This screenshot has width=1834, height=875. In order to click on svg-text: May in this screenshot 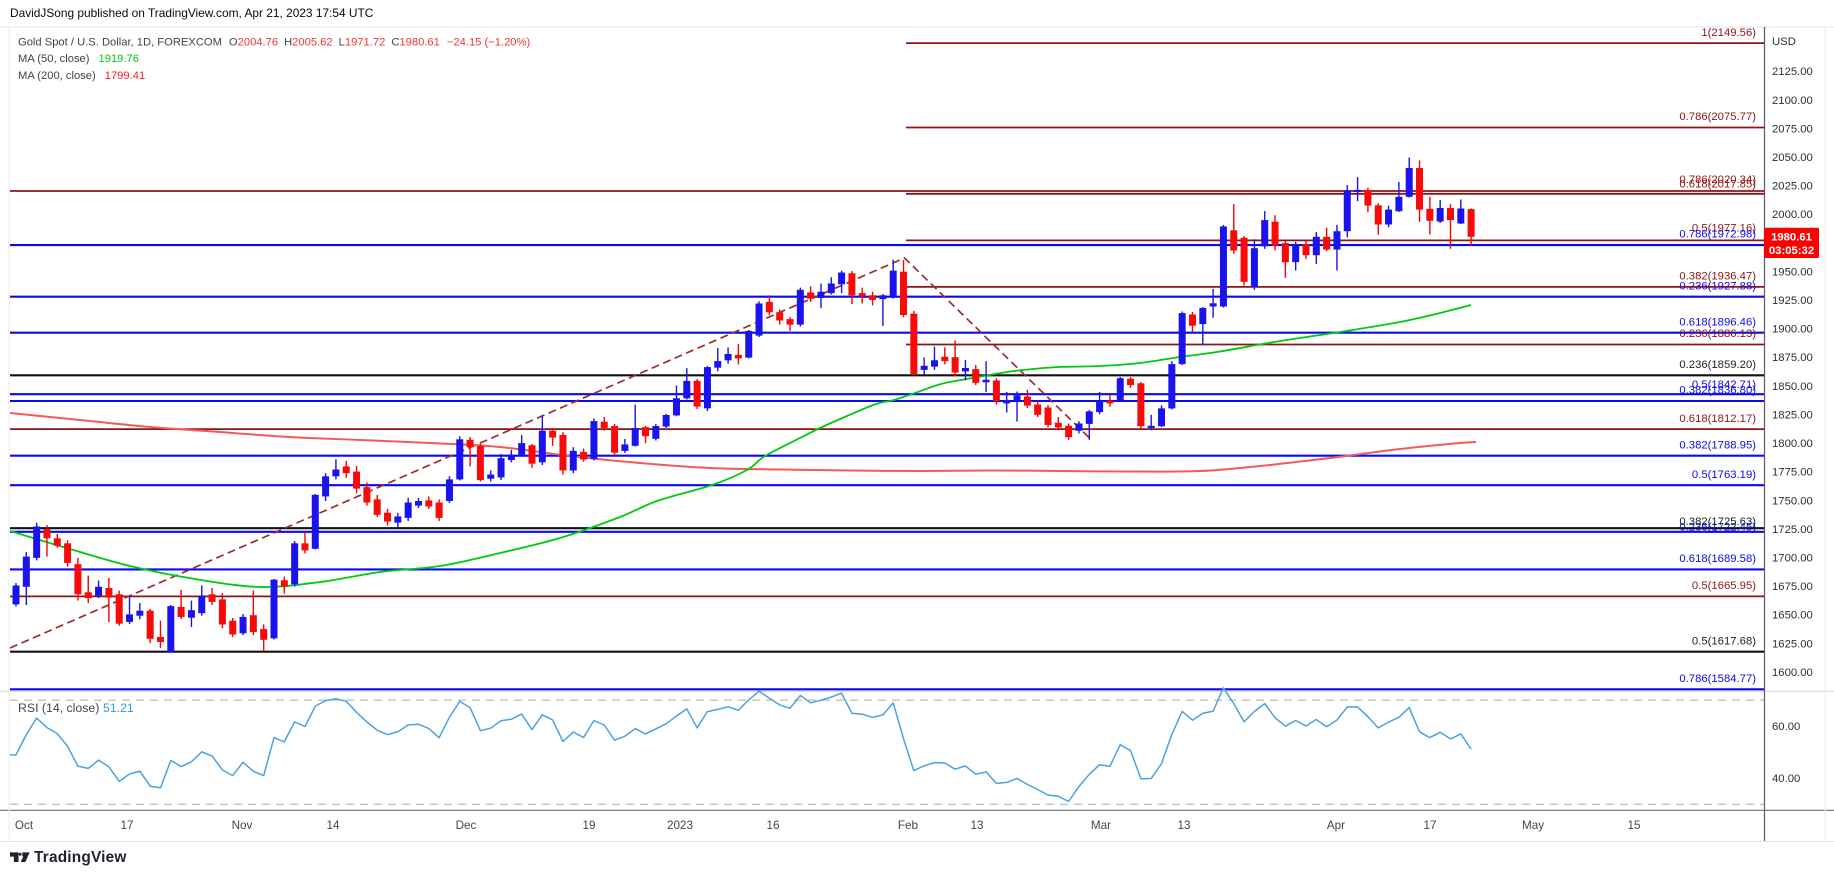, I will do `click(1533, 825)`.